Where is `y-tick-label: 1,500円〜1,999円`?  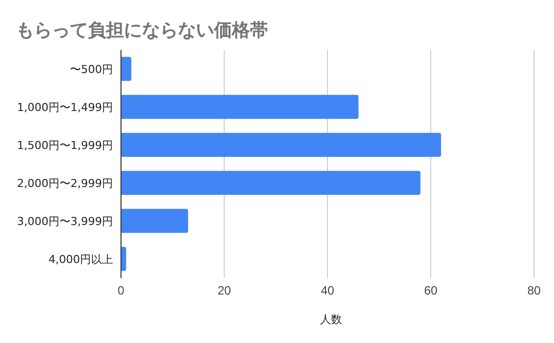 y-tick-label: 1,500円〜1,999円 is located at coordinates (65, 145).